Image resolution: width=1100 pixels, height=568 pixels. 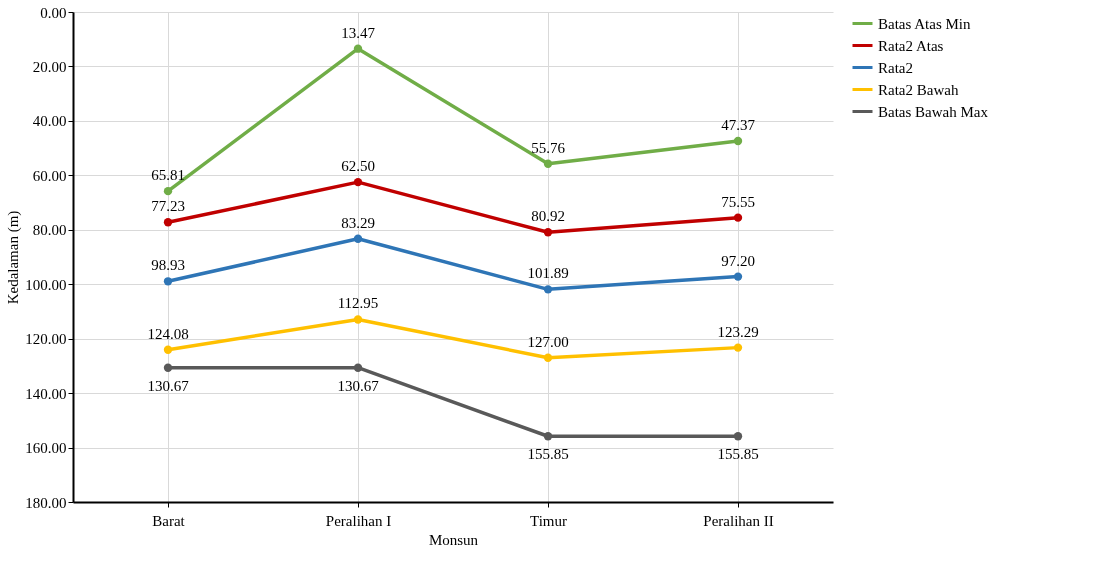 What do you see at coordinates (46, 393) in the screenshot?
I see `y-tick-label: 140.00` at bounding box center [46, 393].